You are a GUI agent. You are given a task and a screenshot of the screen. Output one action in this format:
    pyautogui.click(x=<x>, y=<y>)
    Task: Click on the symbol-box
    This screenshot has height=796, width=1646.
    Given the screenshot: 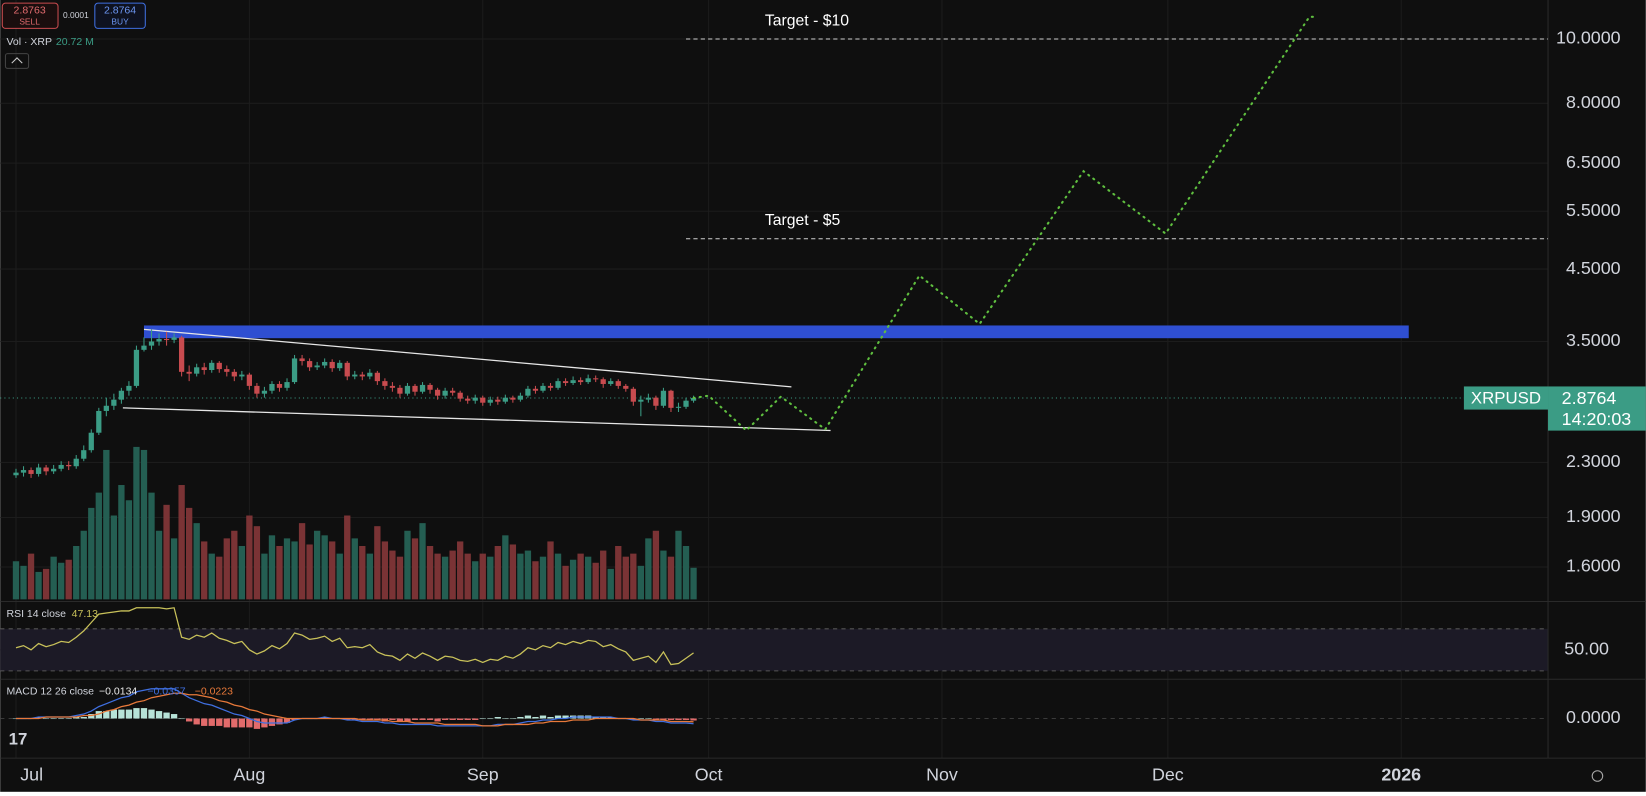 What is the action you would take?
    pyautogui.click(x=1506, y=398)
    